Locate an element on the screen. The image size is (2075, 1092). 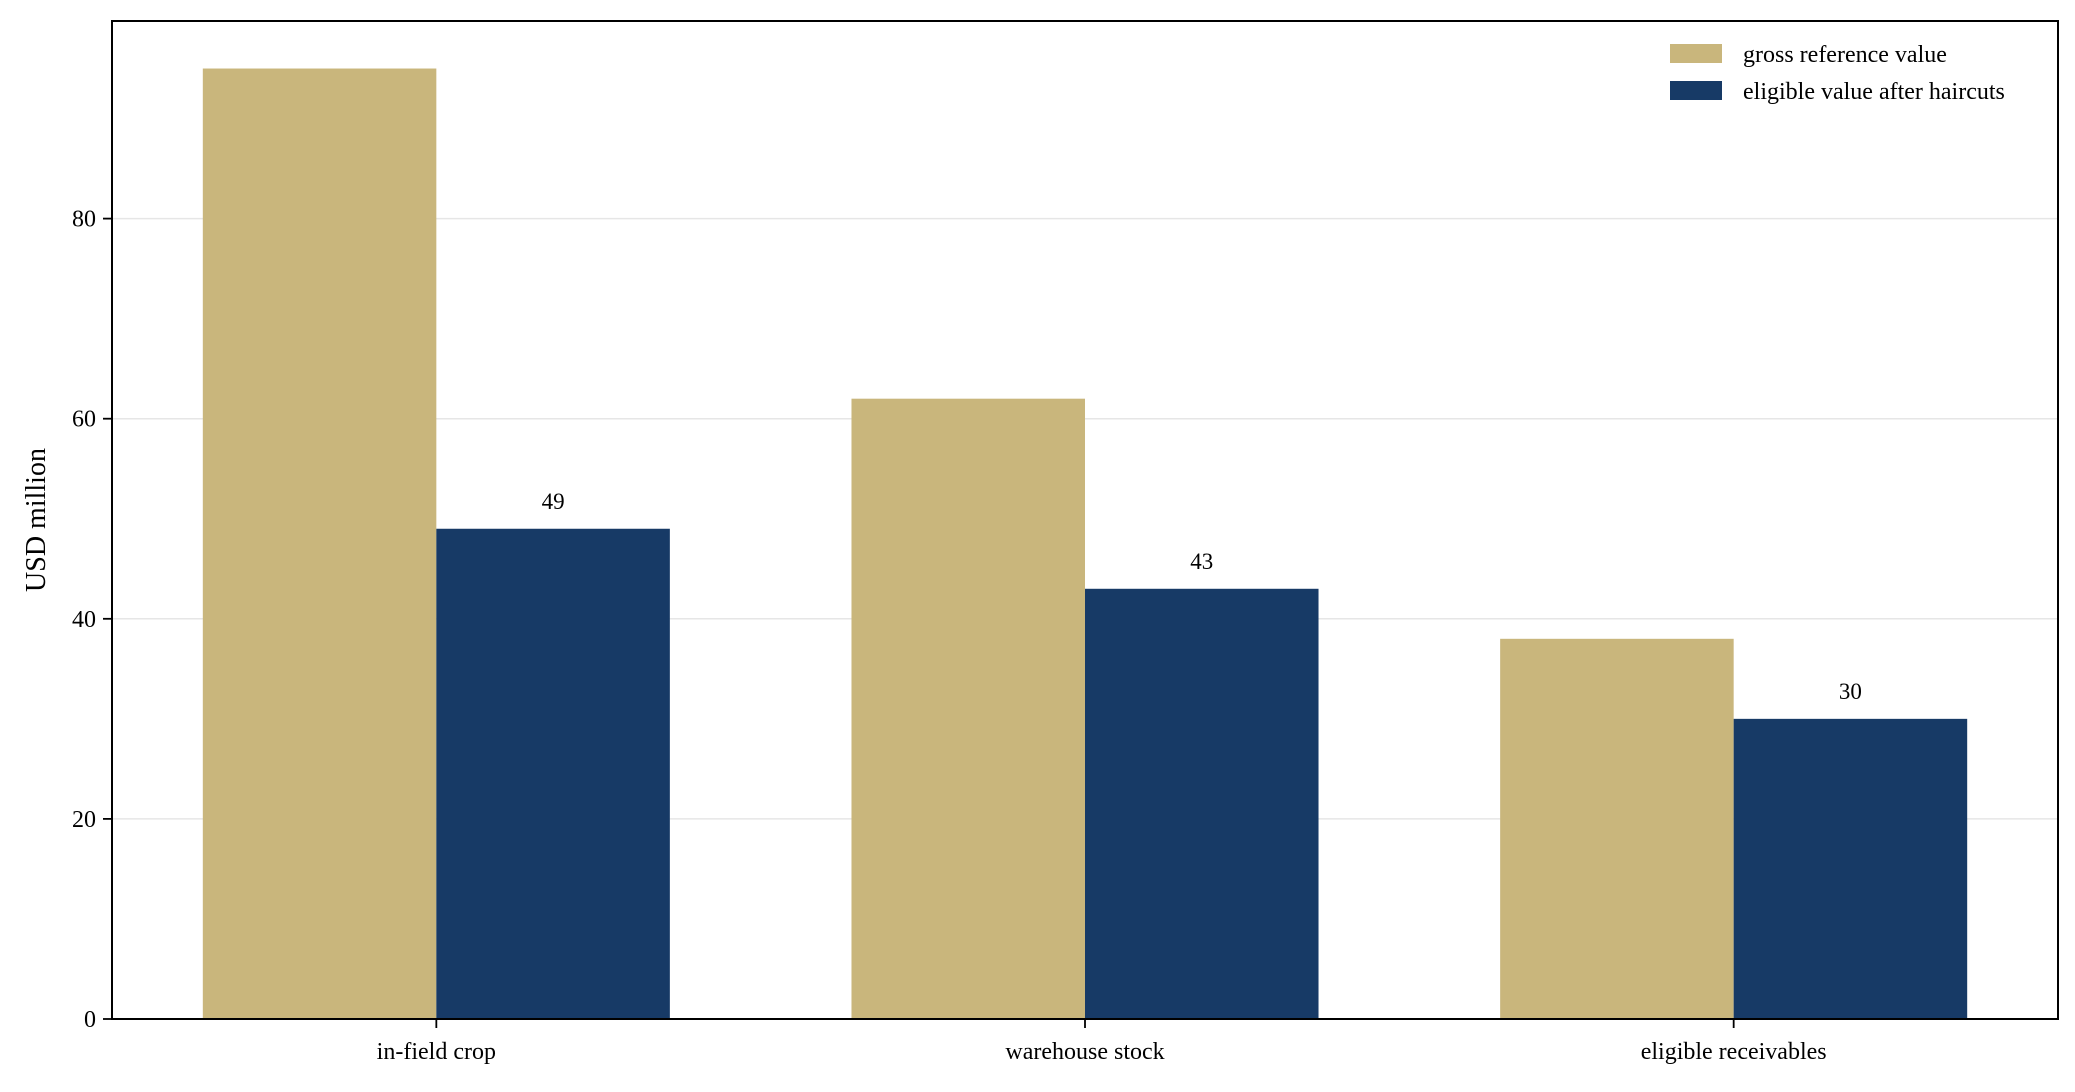
x-tick-label: warehouse stock is located at coordinates (1084, 1052).